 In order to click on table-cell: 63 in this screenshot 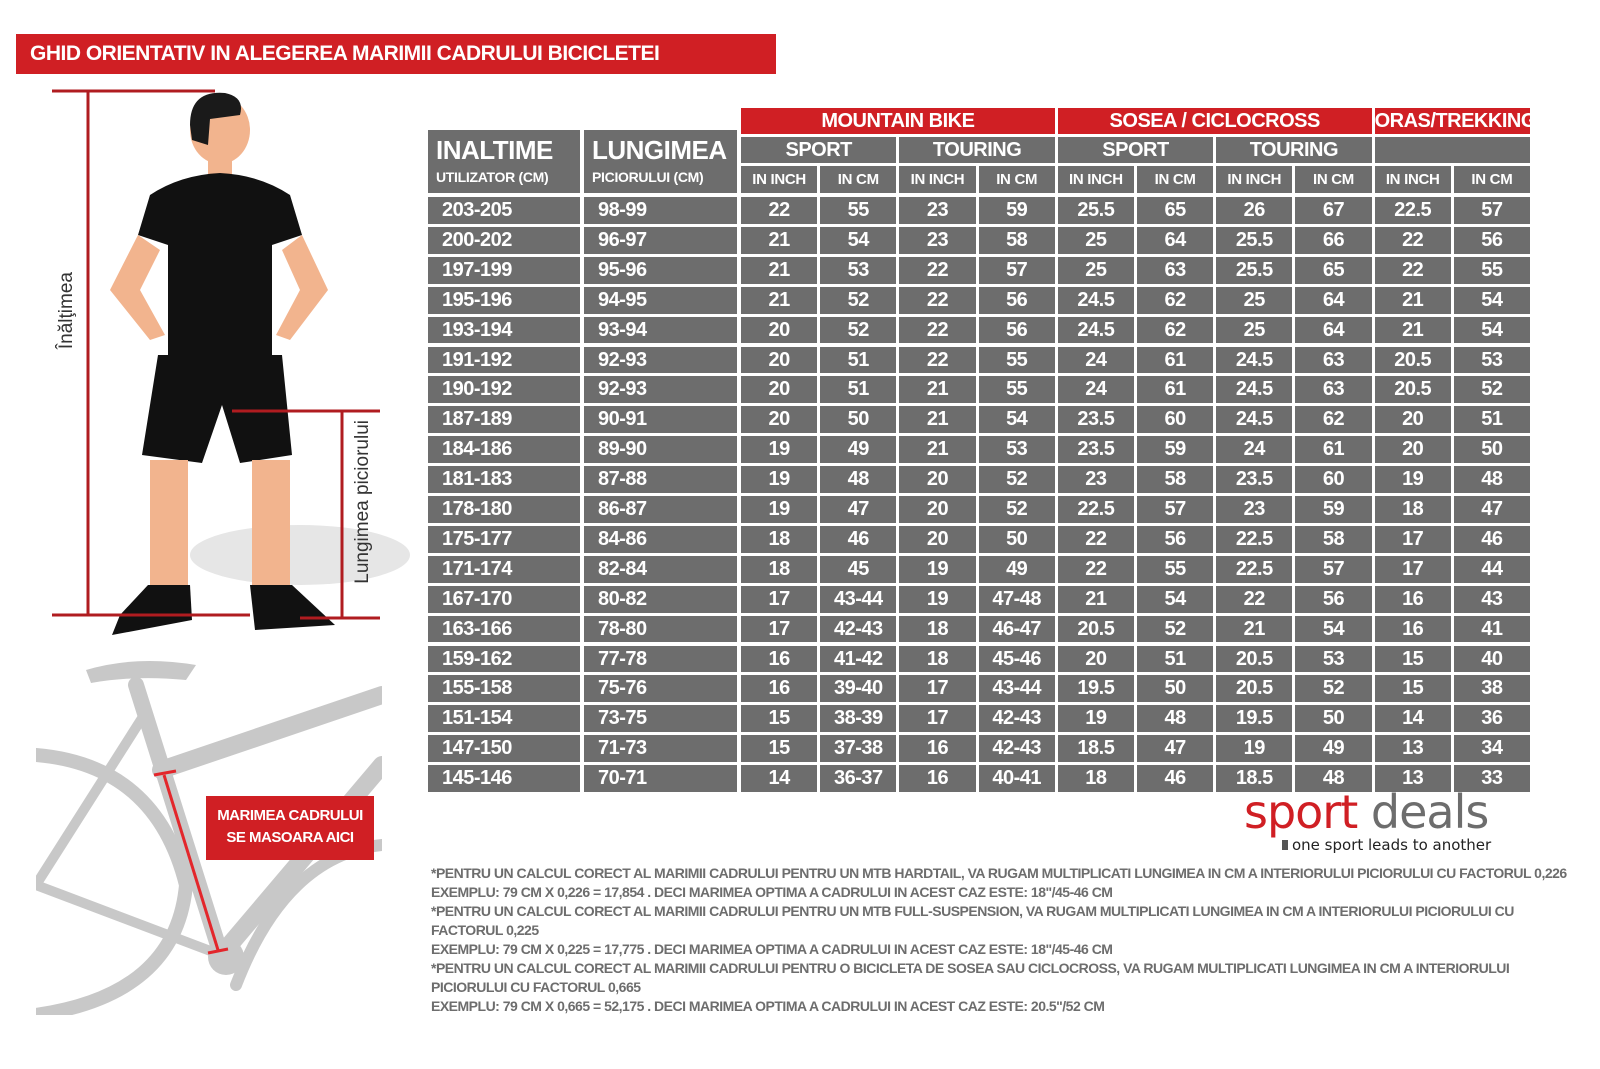, I will do `click(1333, 360)`.